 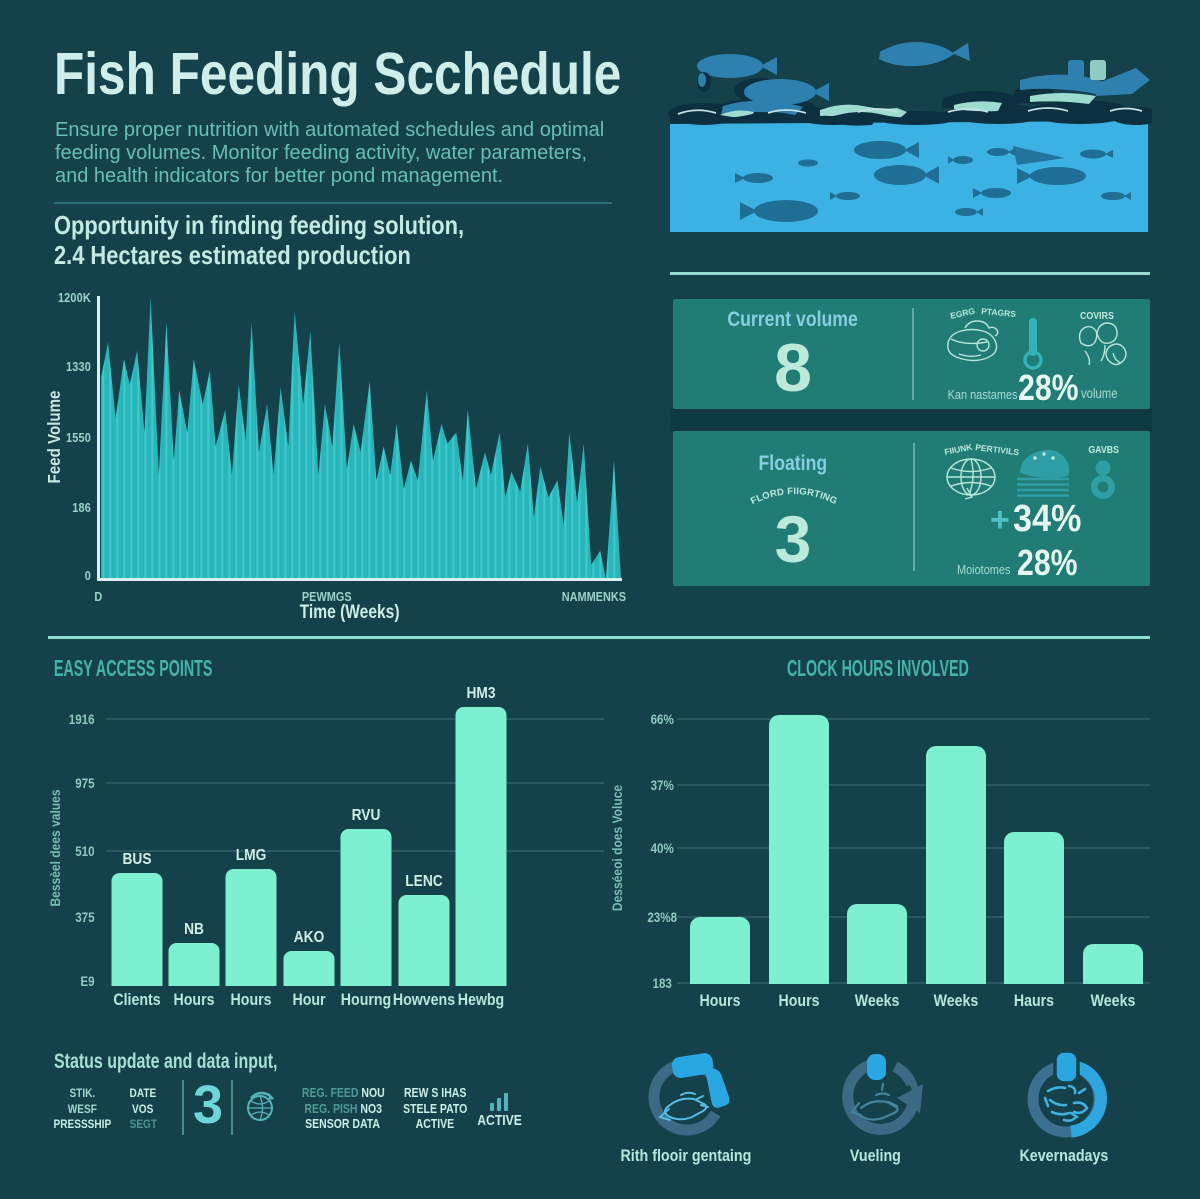 What do you see at coordinates (662, 983) in the screenshot?
I see `svg-text: 183` at bounding box center [662, 983].